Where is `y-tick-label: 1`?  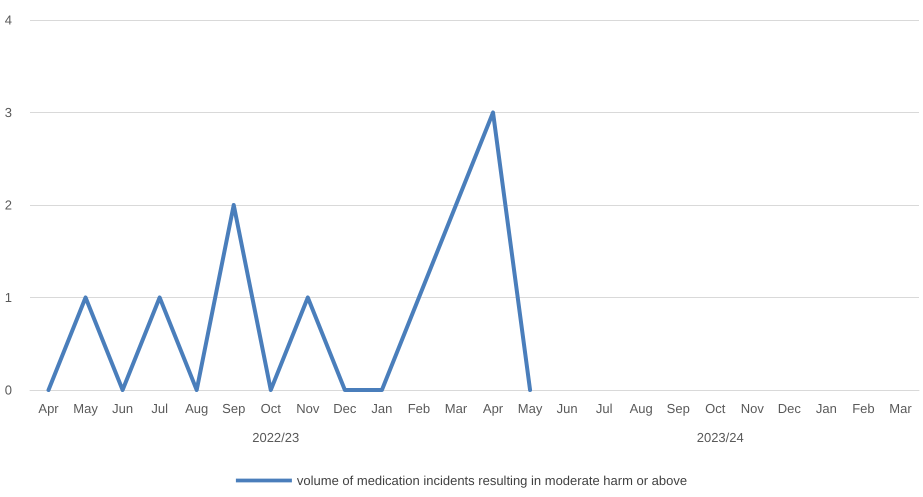 y-tick-label: 1 is located at coordinates (8, 297).